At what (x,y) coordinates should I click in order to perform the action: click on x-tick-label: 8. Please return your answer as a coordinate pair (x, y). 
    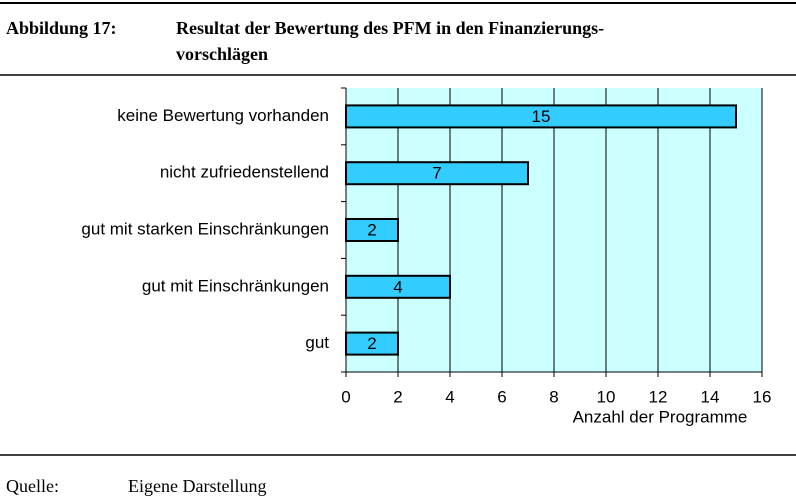
    Looking at the image, I should click on (553, 396).